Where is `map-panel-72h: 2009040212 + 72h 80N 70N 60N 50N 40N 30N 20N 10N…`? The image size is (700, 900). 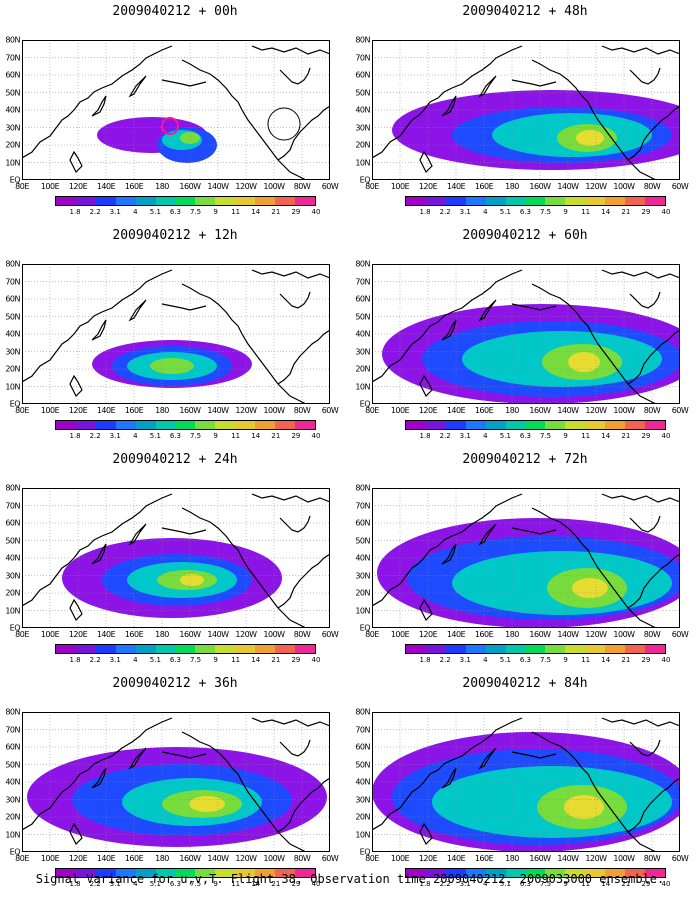
map-panel-72h: 2009040212 + 72h 80N 70N 60N 50N 40N 30N 20N 10N… is located at coordinates (525, 560).